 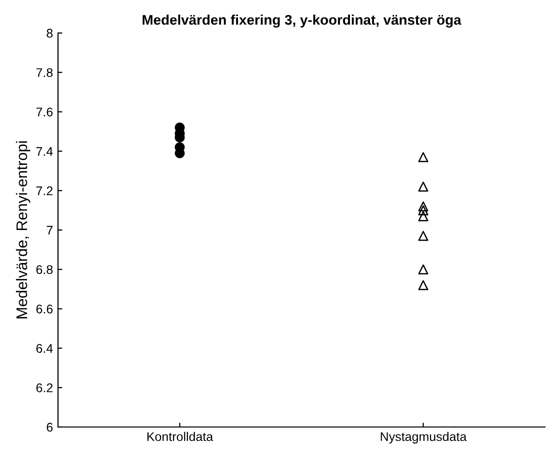 What do you see at coordinates (423, 438) in the screenshot?
I see `x-tick-label: Nystagmusdata` at bounding box center [423, 438].